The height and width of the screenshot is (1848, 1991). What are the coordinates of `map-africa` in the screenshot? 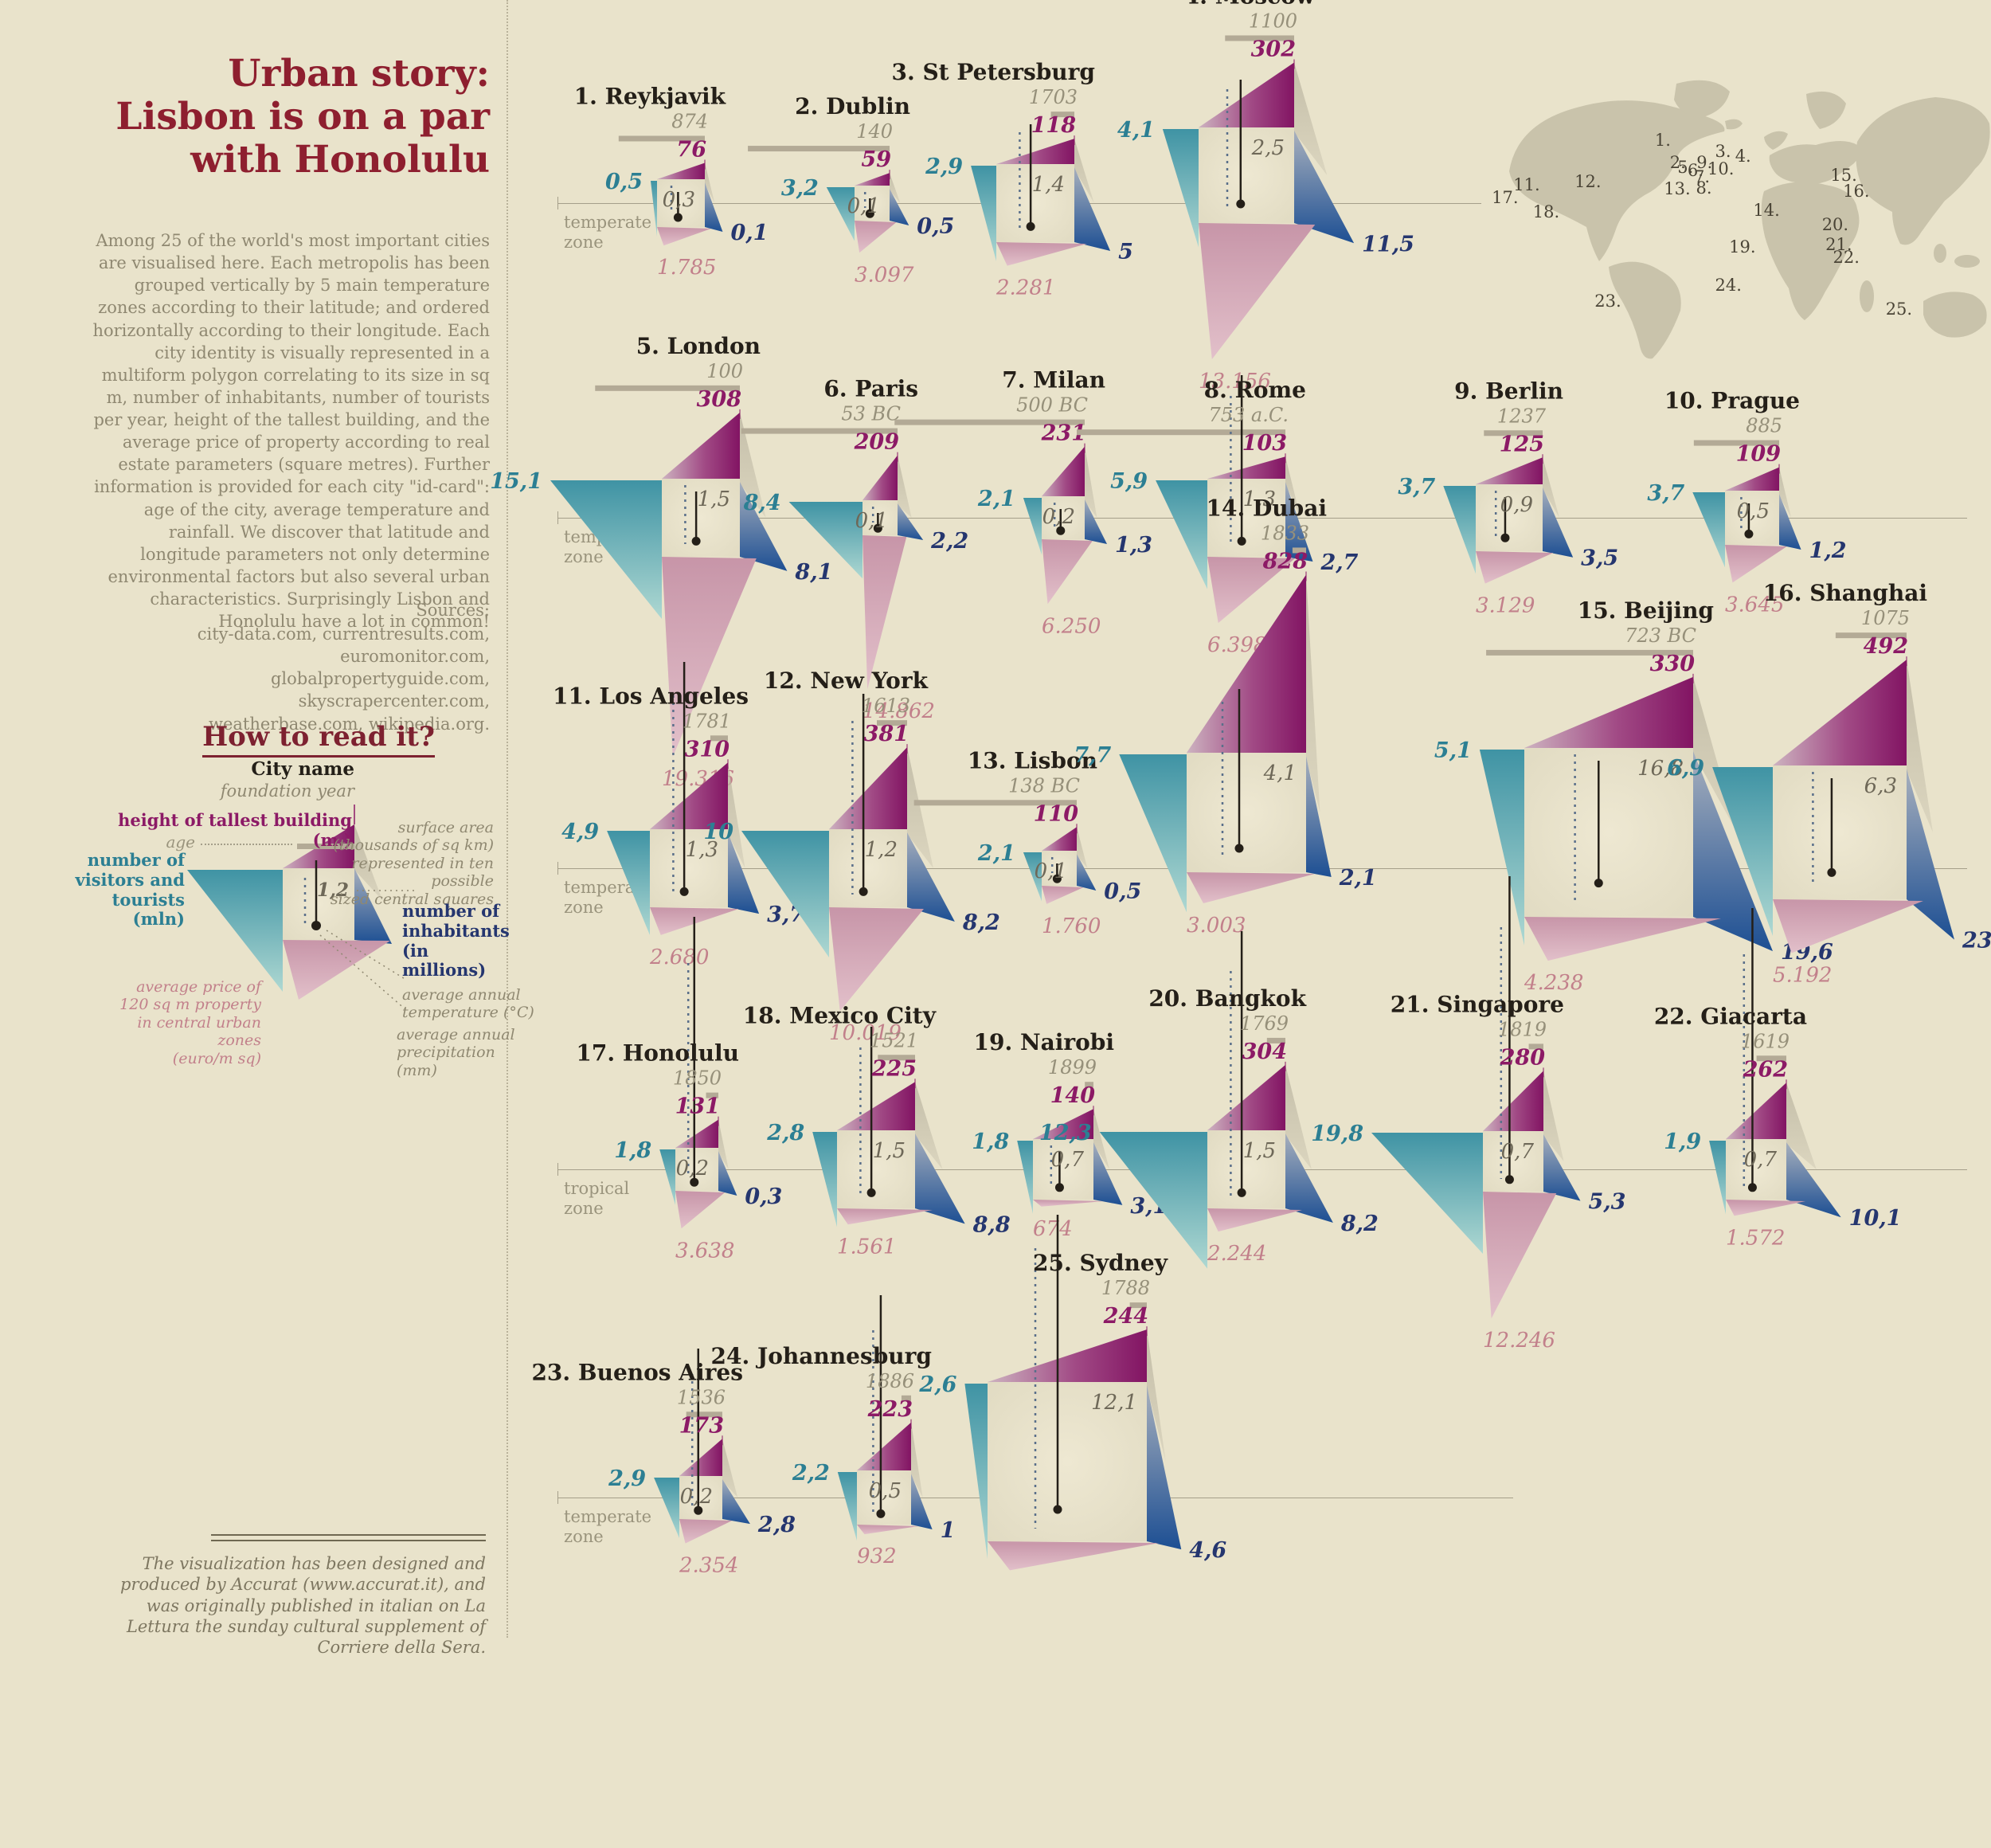 It's located at (1811, 251).